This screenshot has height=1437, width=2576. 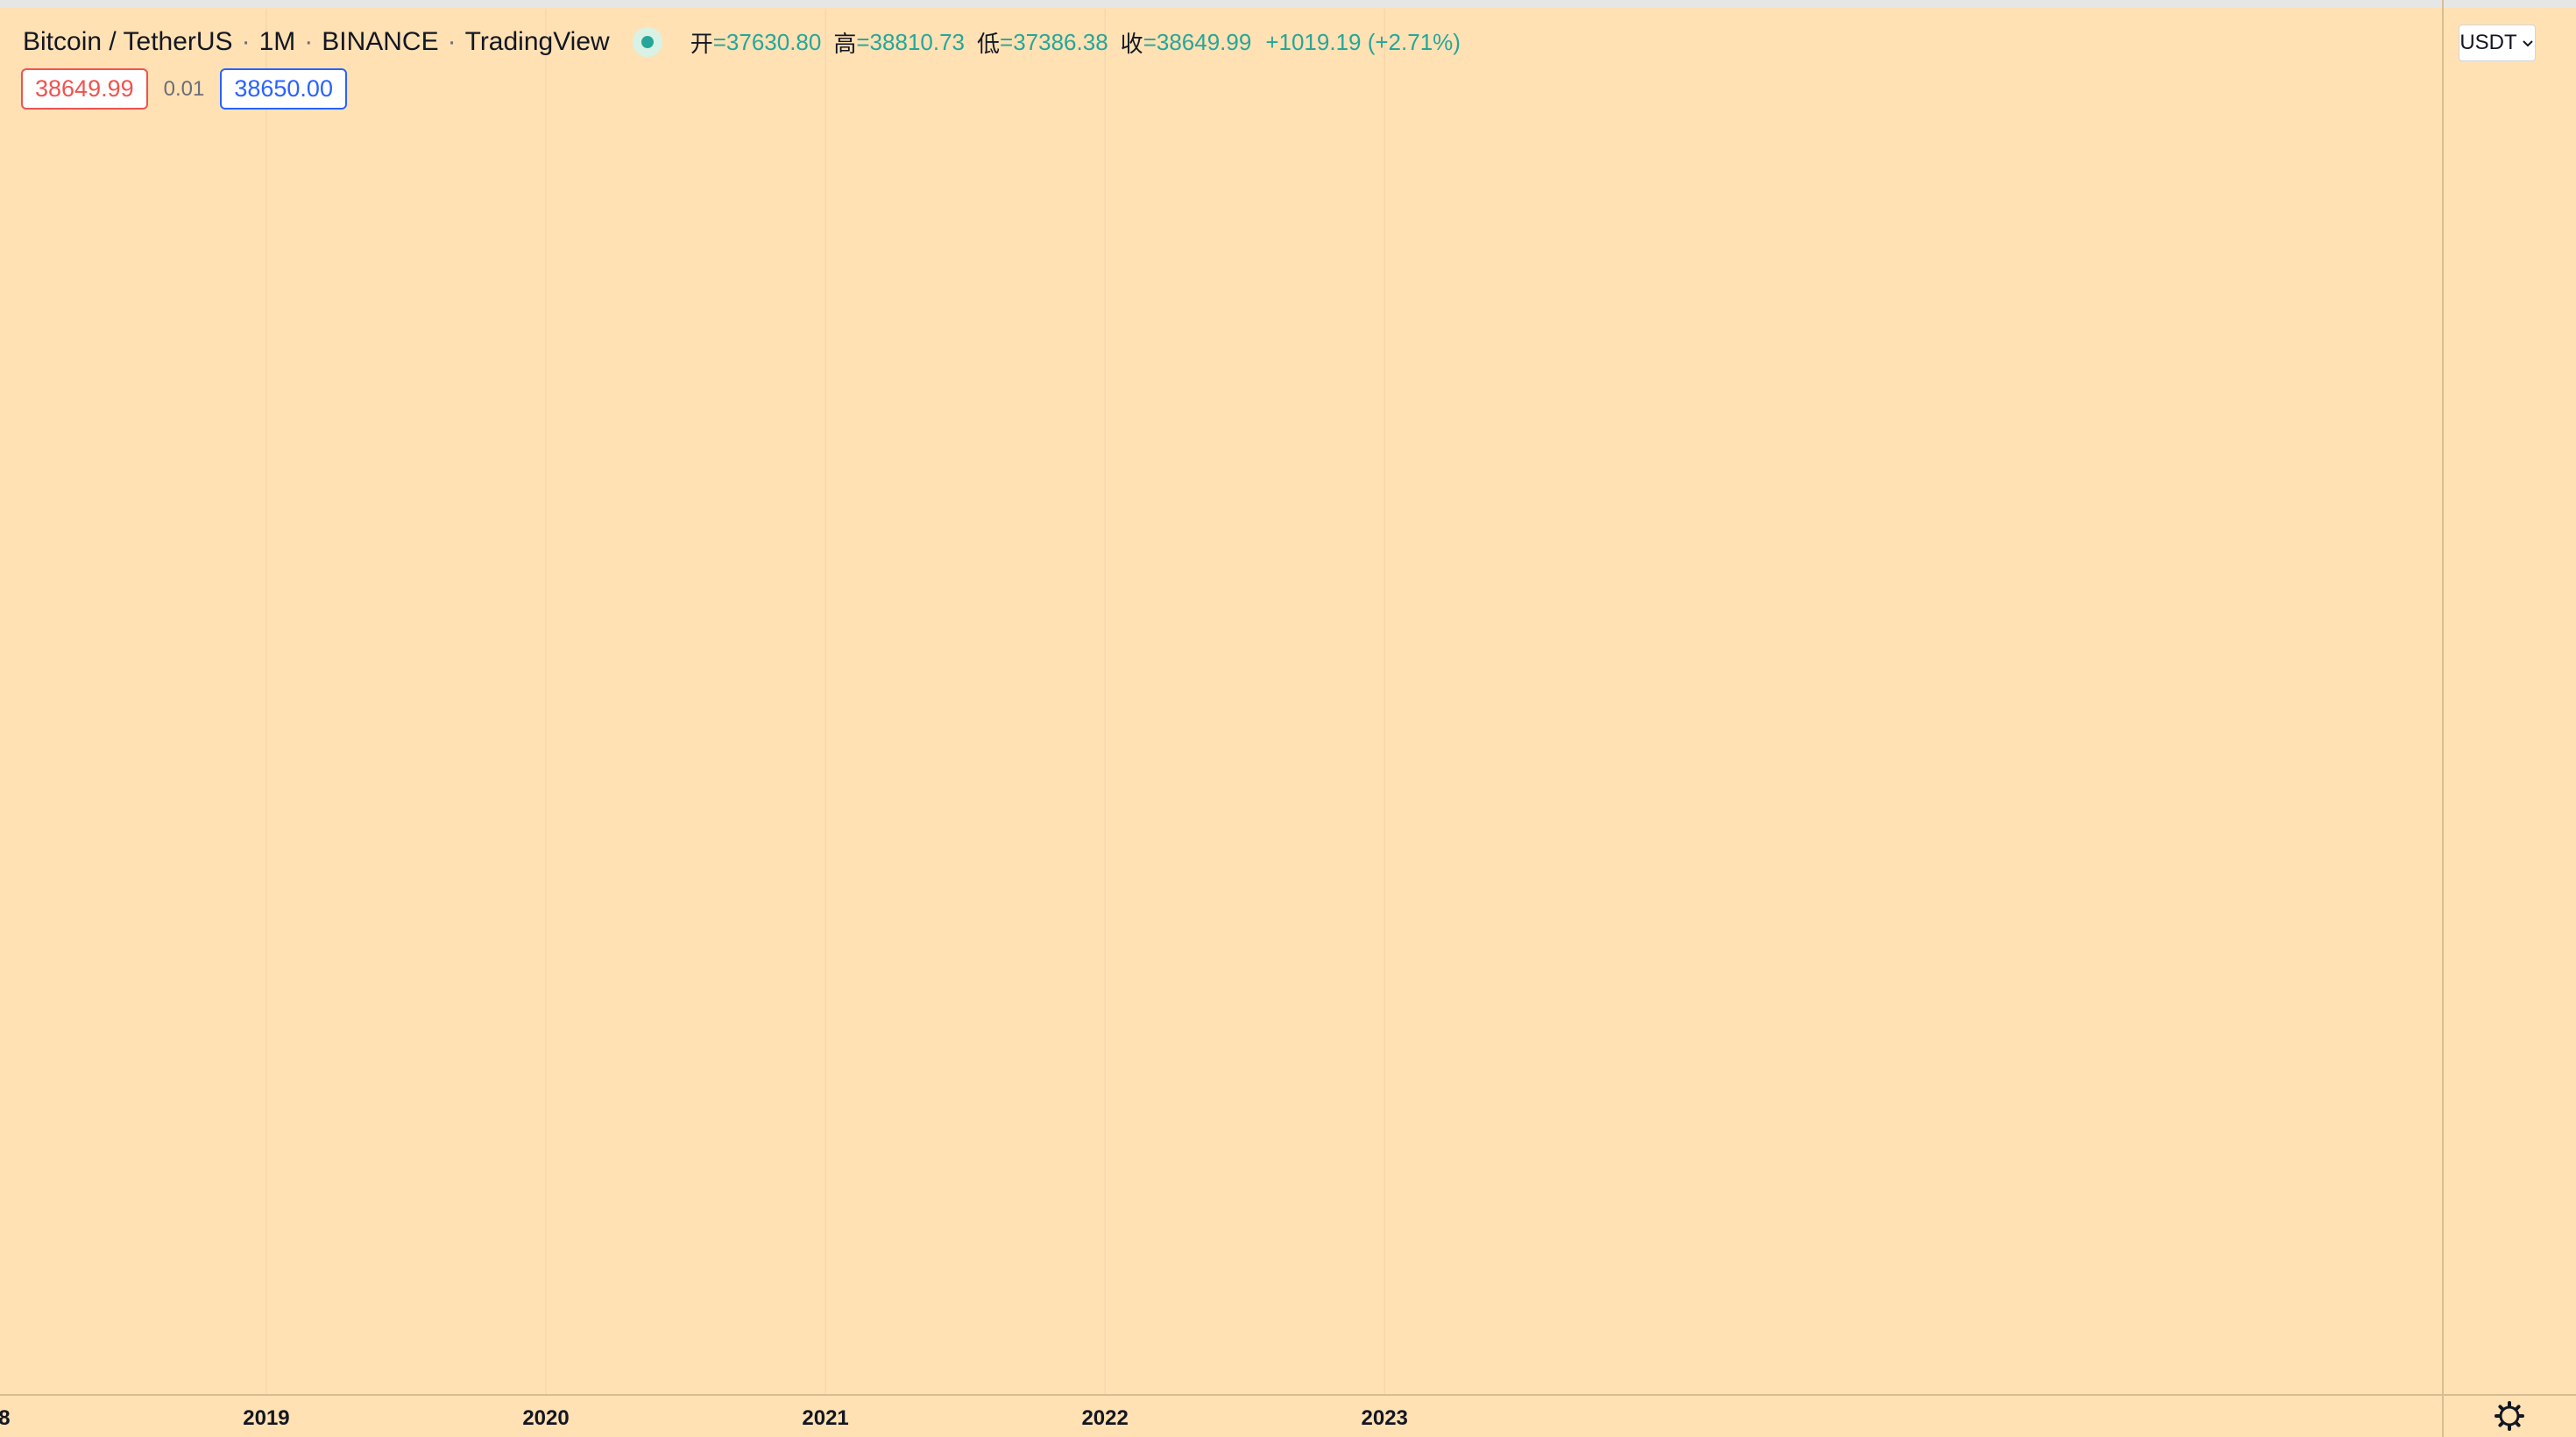 What do you see at coordinates (1385, 1418) in the screenshot?
I see `x-tick-label: 2023` at bounding box center [1385, 1418].